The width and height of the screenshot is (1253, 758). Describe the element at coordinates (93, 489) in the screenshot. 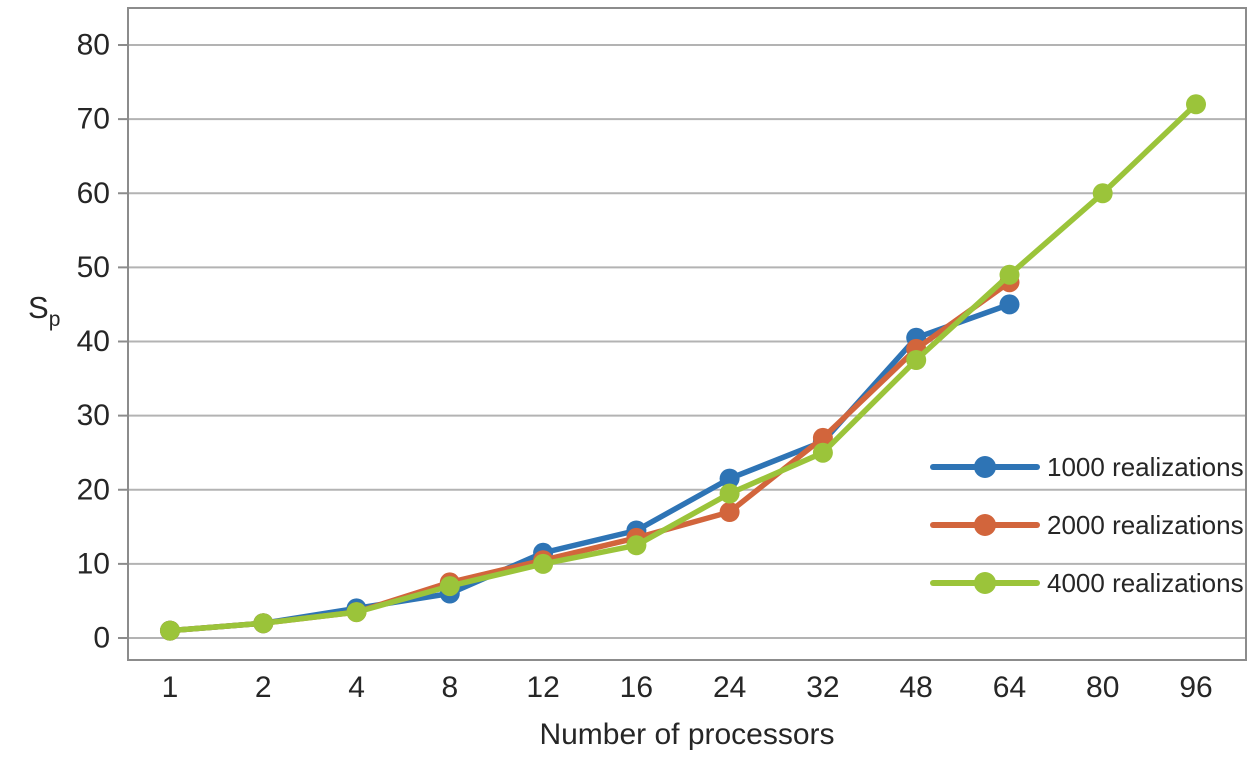

I see `y-tick-label: 20` at that location.